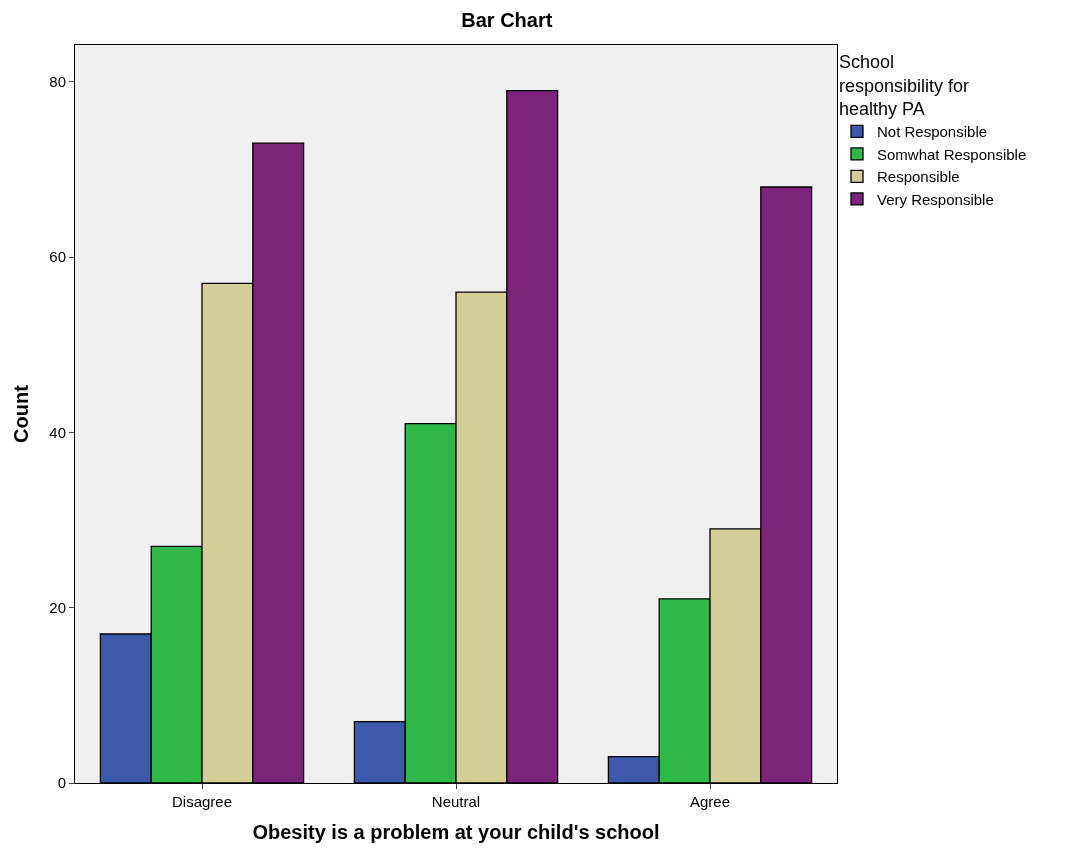 This screenshot has width=1067, height=868. What do you see at coordinates (57, 257) in the screenshot?
I see `y-tick-label: 60` at bounding box center [57, 257].